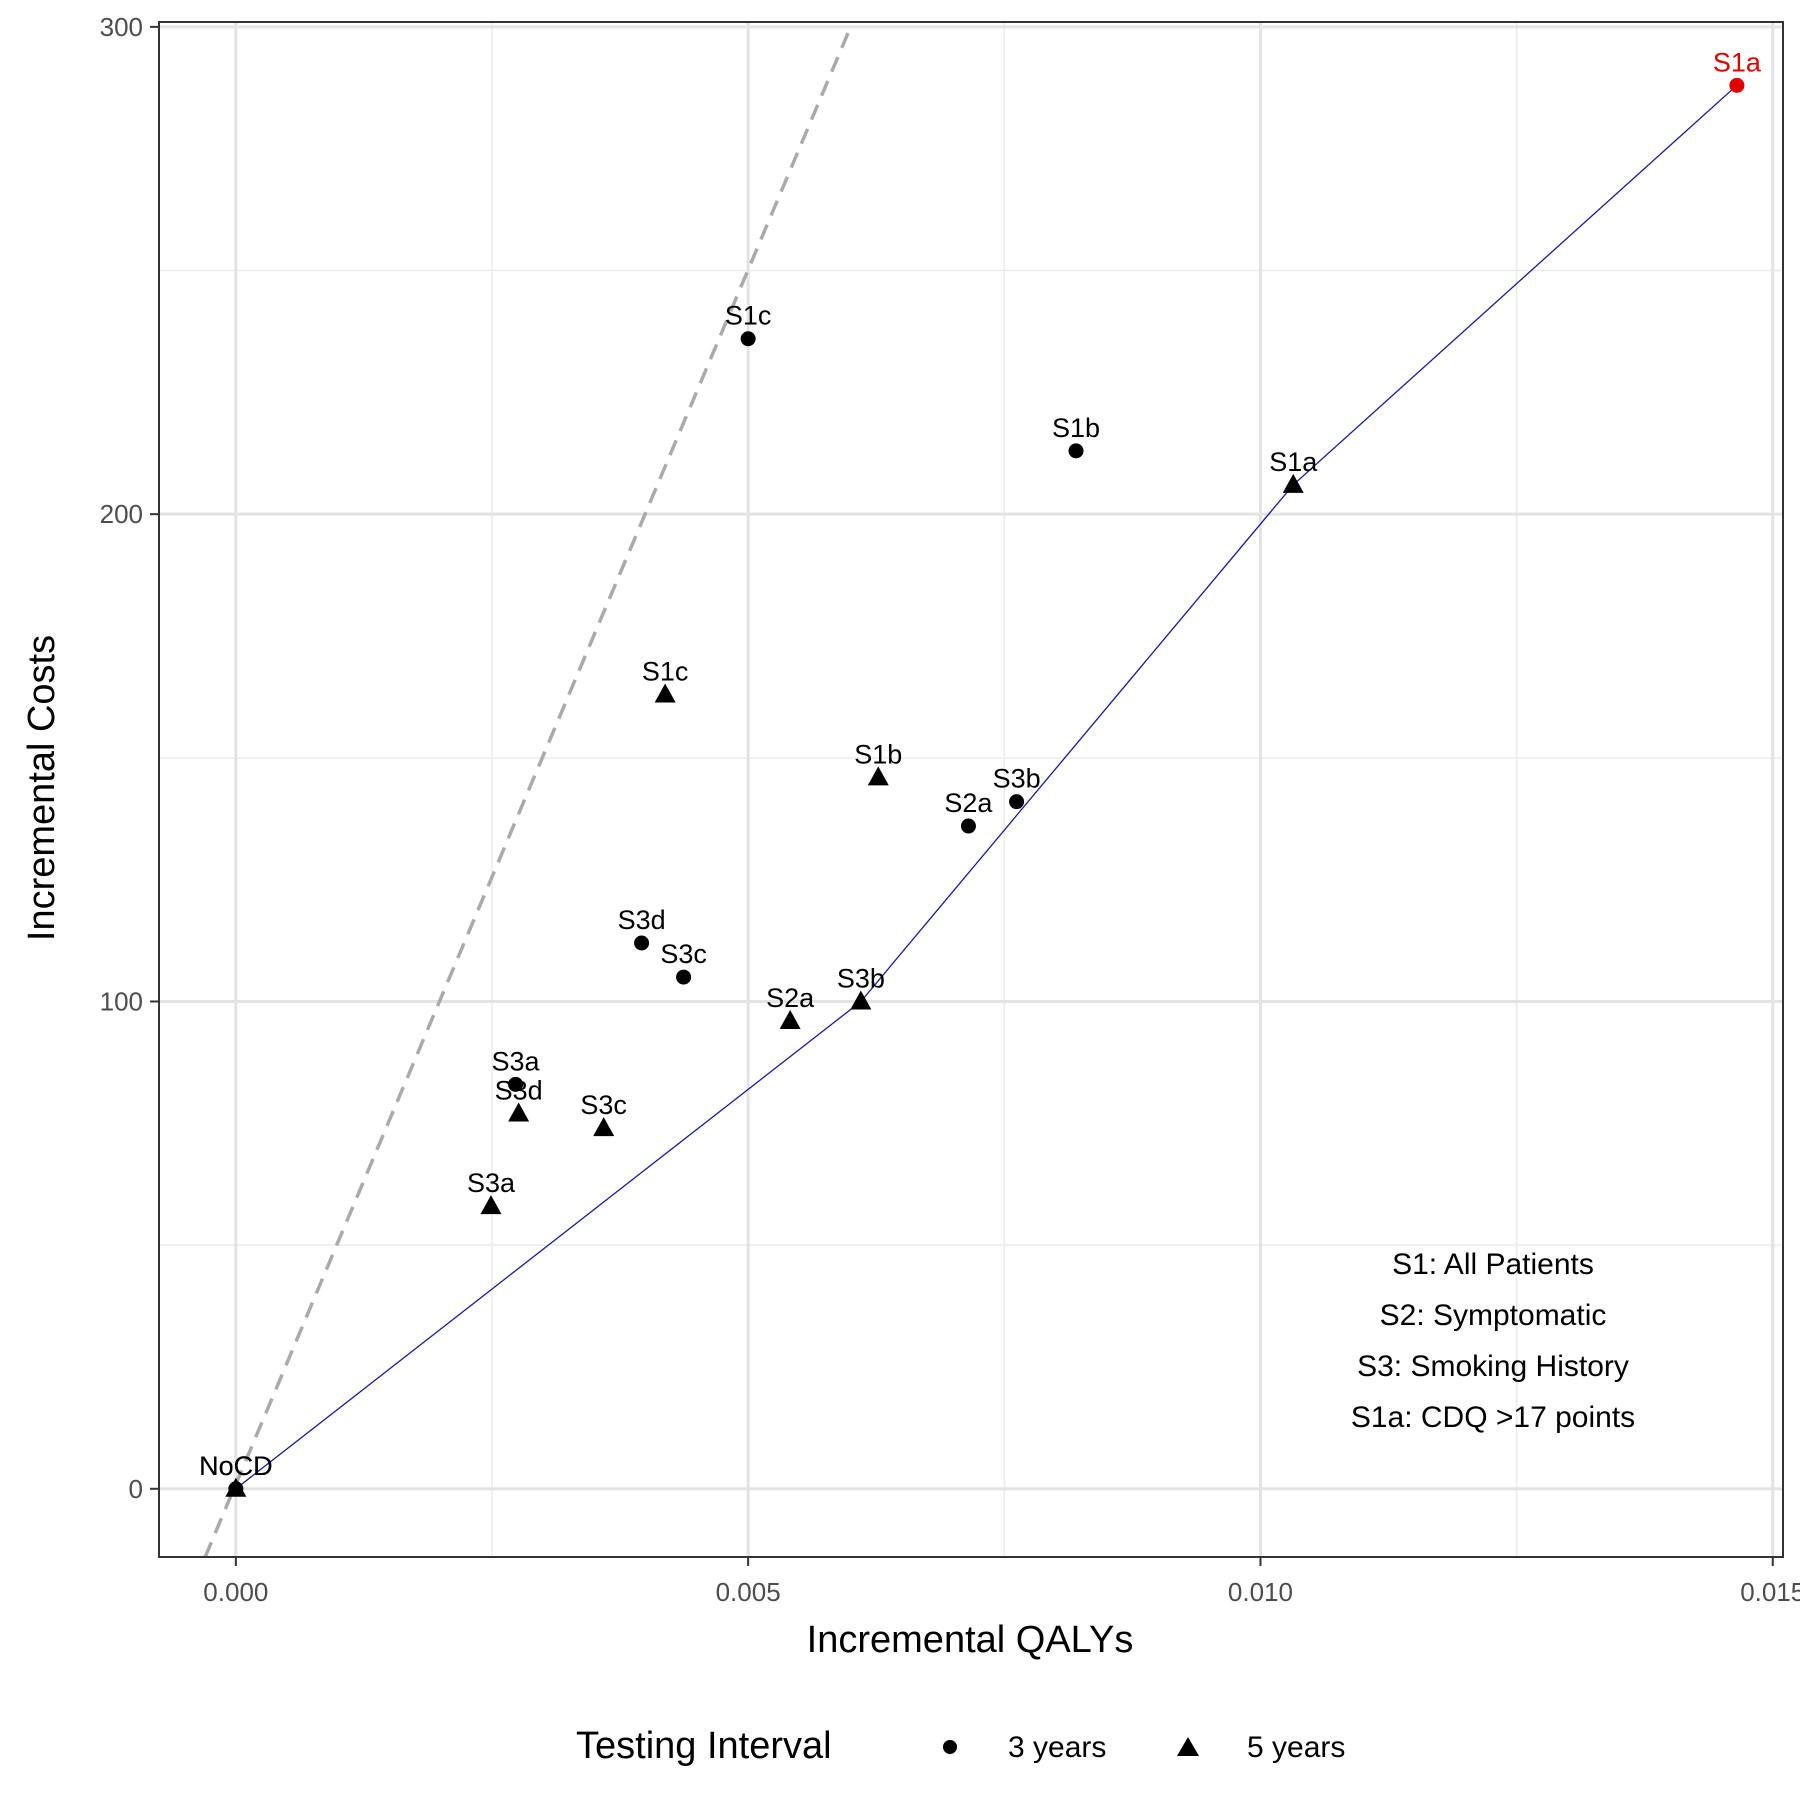  I want to click on point-s3c-3yr, so click(684, 977).